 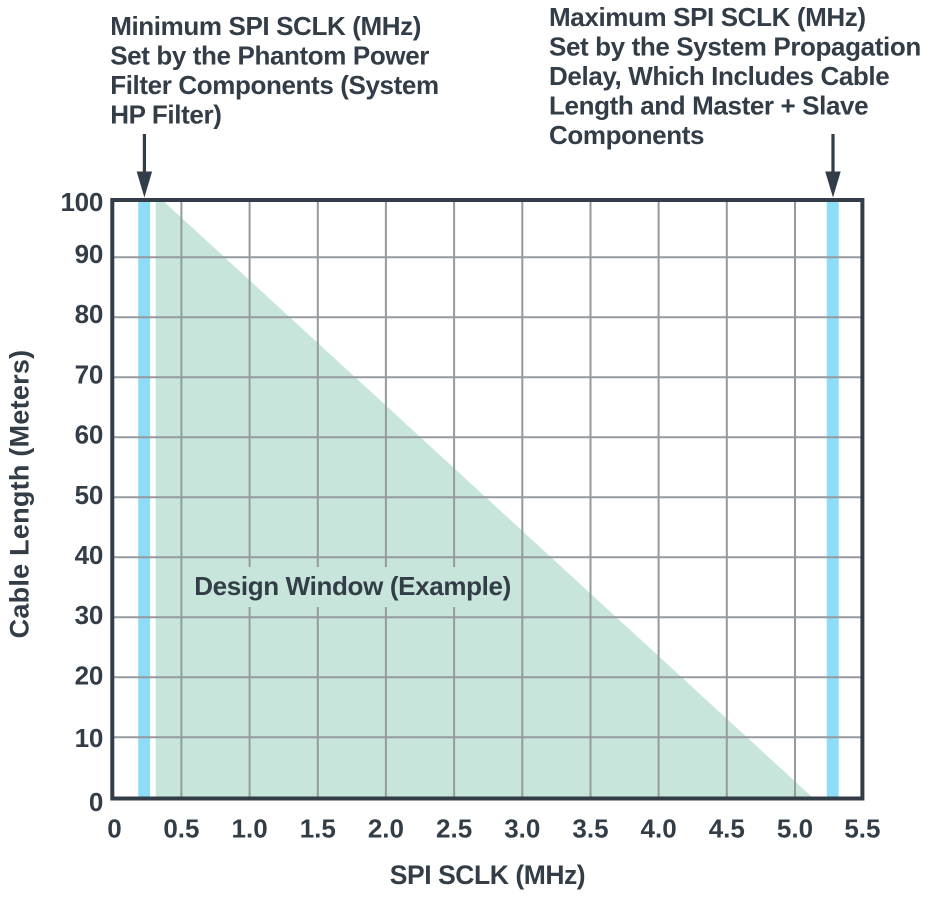 What do you see at coordinates (707, 17) in the screenshot?
I see `svg-text: Maximum SPI SCLK (MHz)` at bounding box center [707, 17].